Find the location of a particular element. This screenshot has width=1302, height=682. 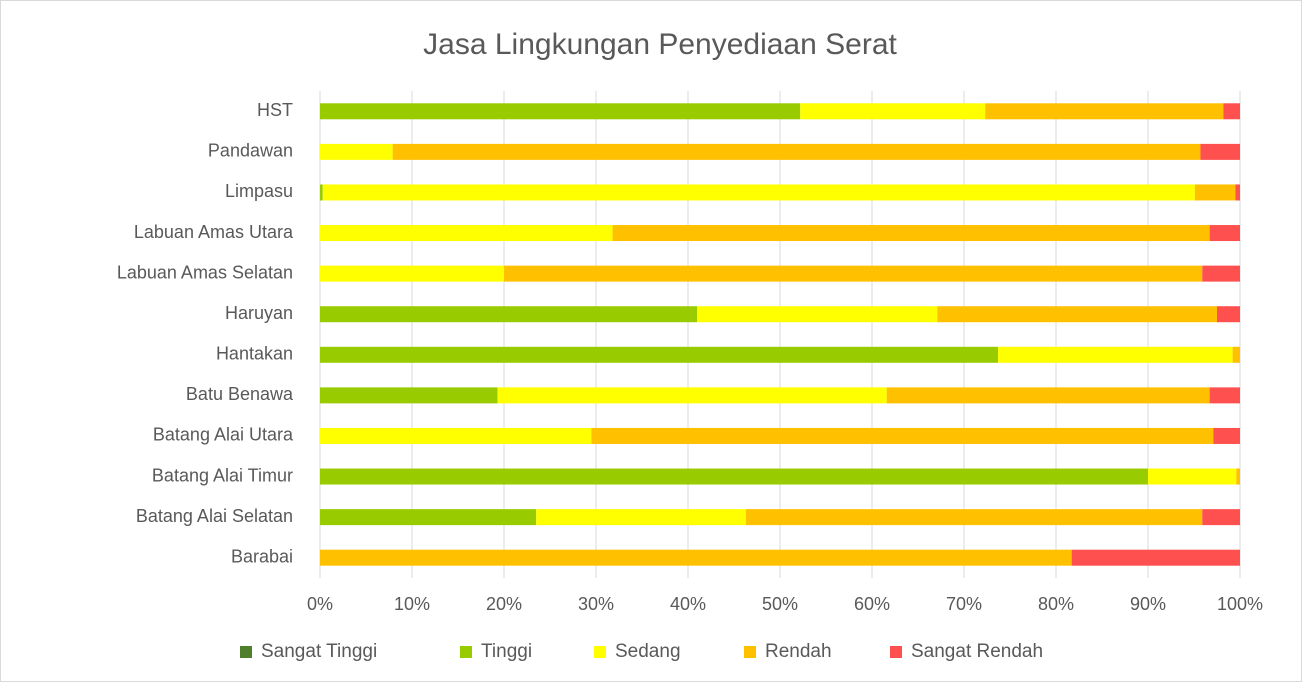

x-tick-label: 80% is located at coordinates (1056, 604).